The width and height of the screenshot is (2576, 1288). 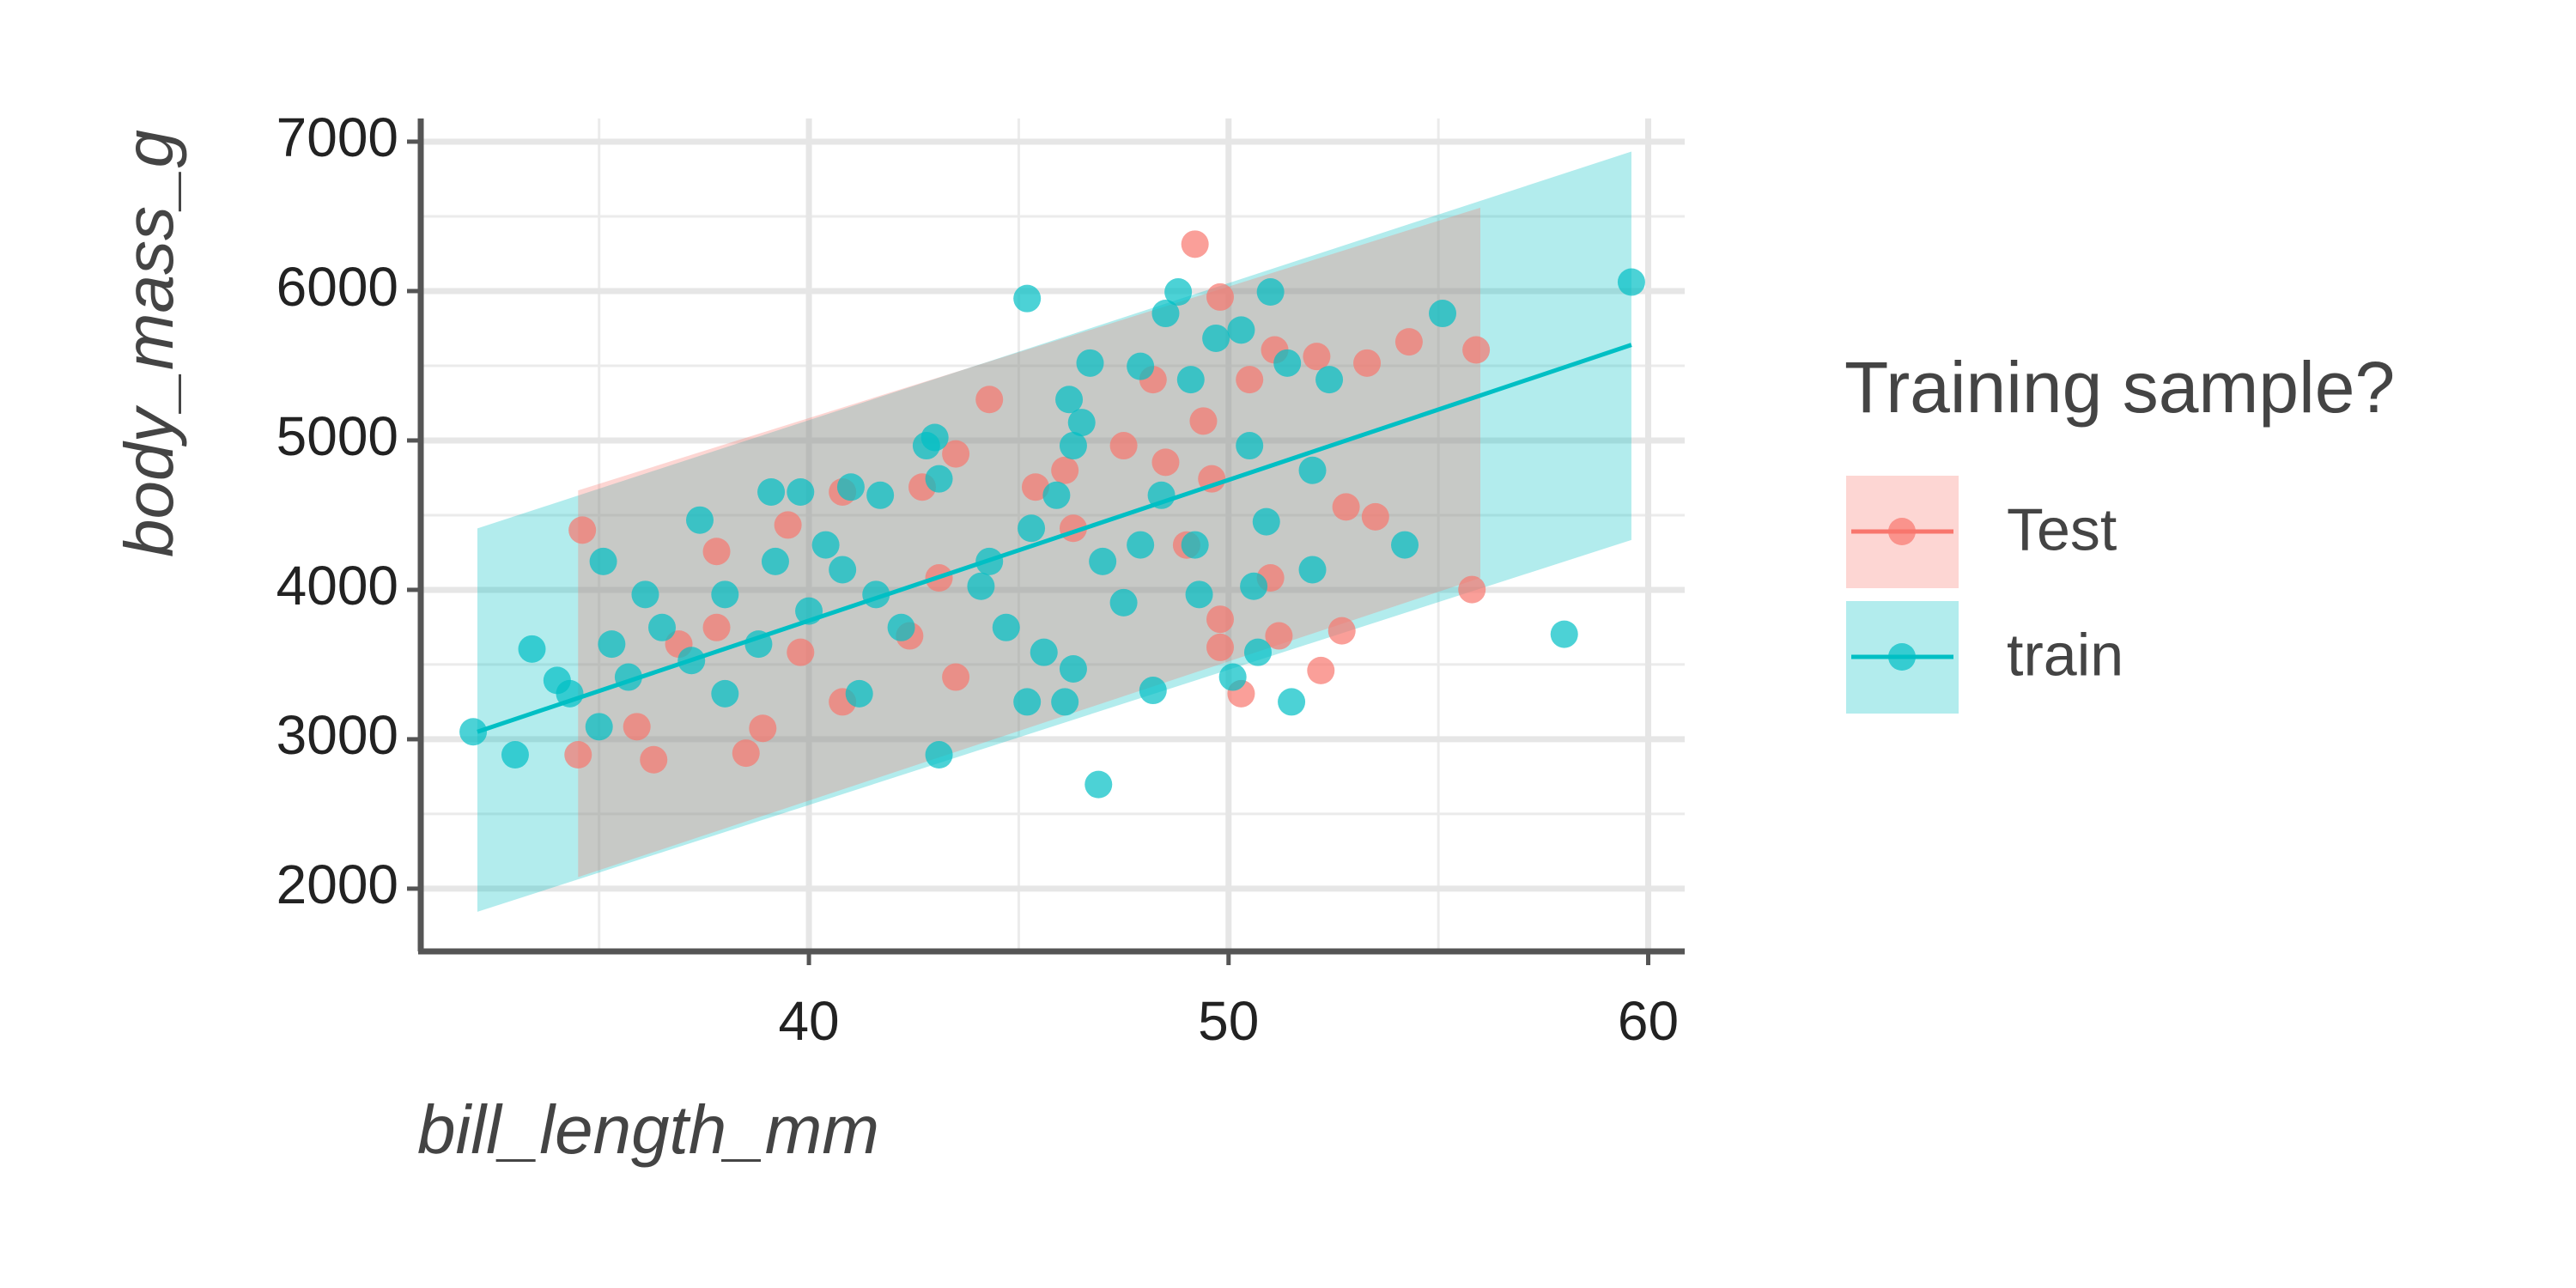 What do you see at coordinates (2062, 528) in the screenshot?
I see `legend-label: Test` at bounding box center [2062, 528].